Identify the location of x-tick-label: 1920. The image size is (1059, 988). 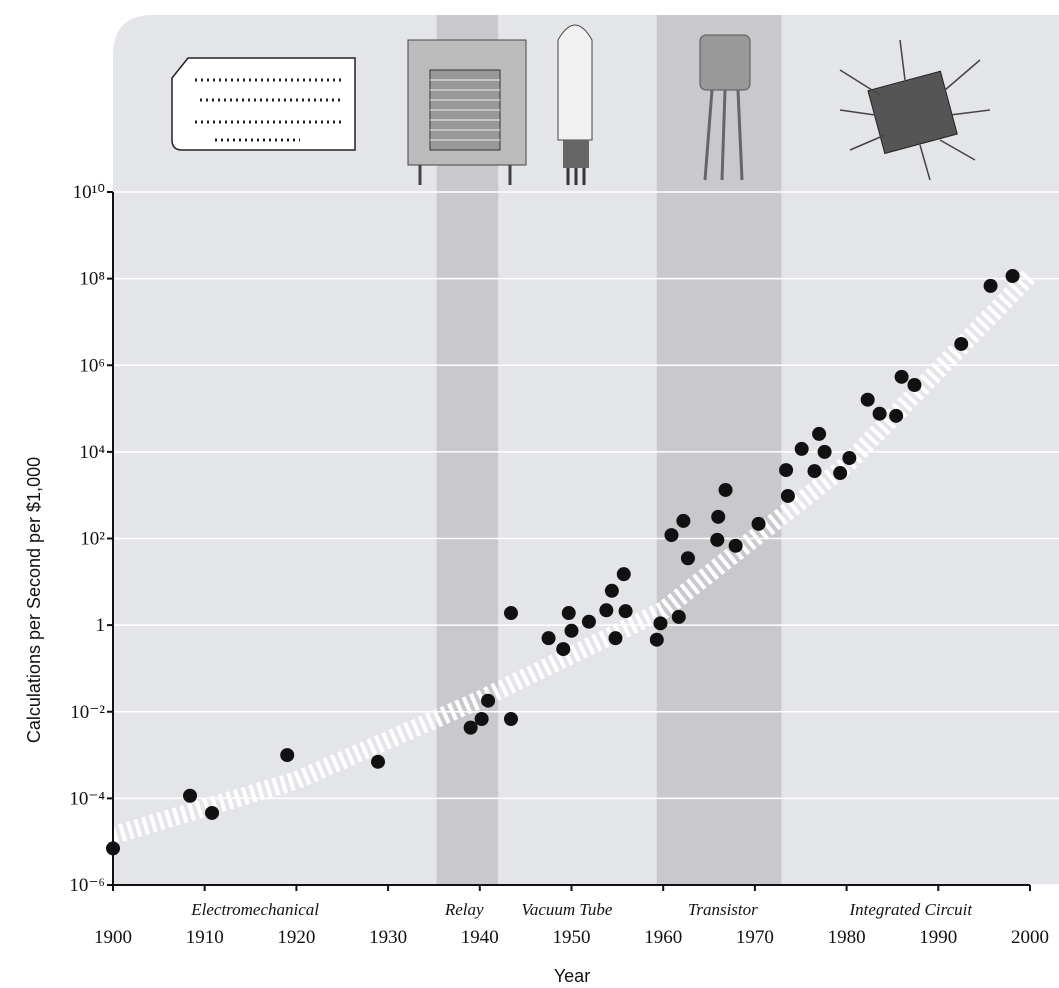
(296, 937).